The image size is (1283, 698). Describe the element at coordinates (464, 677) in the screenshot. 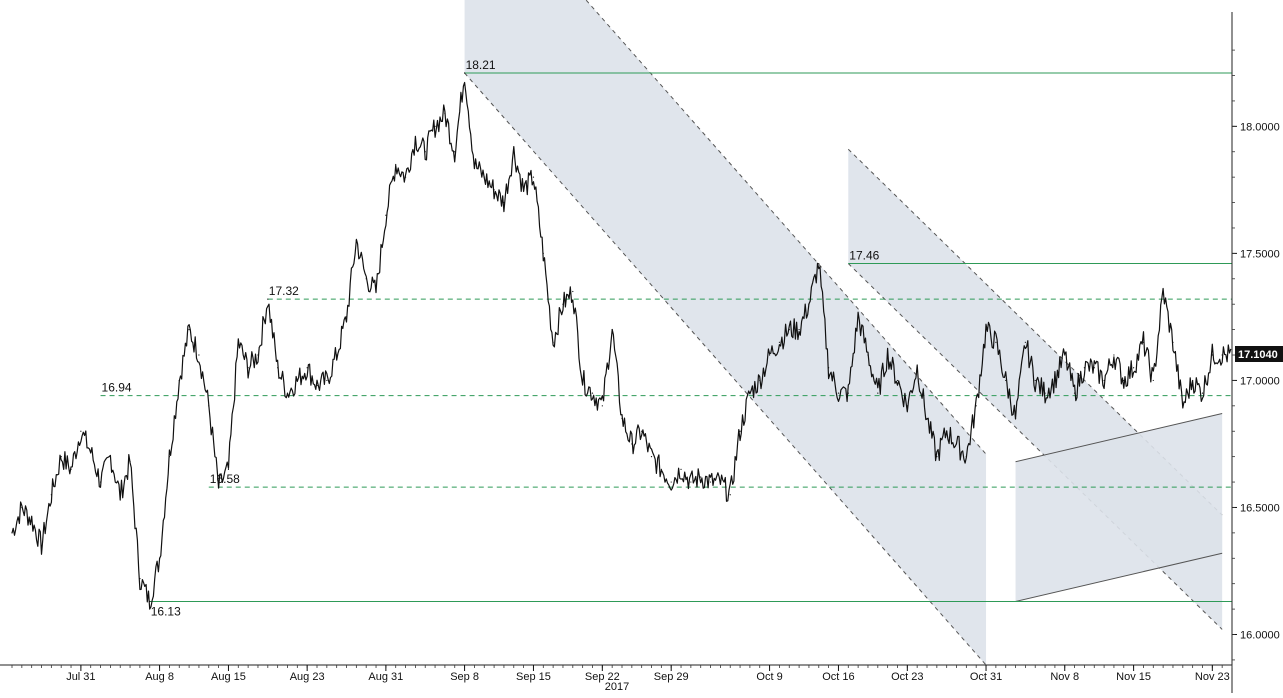

I see `x-tick-label: Sep 8` at that location.